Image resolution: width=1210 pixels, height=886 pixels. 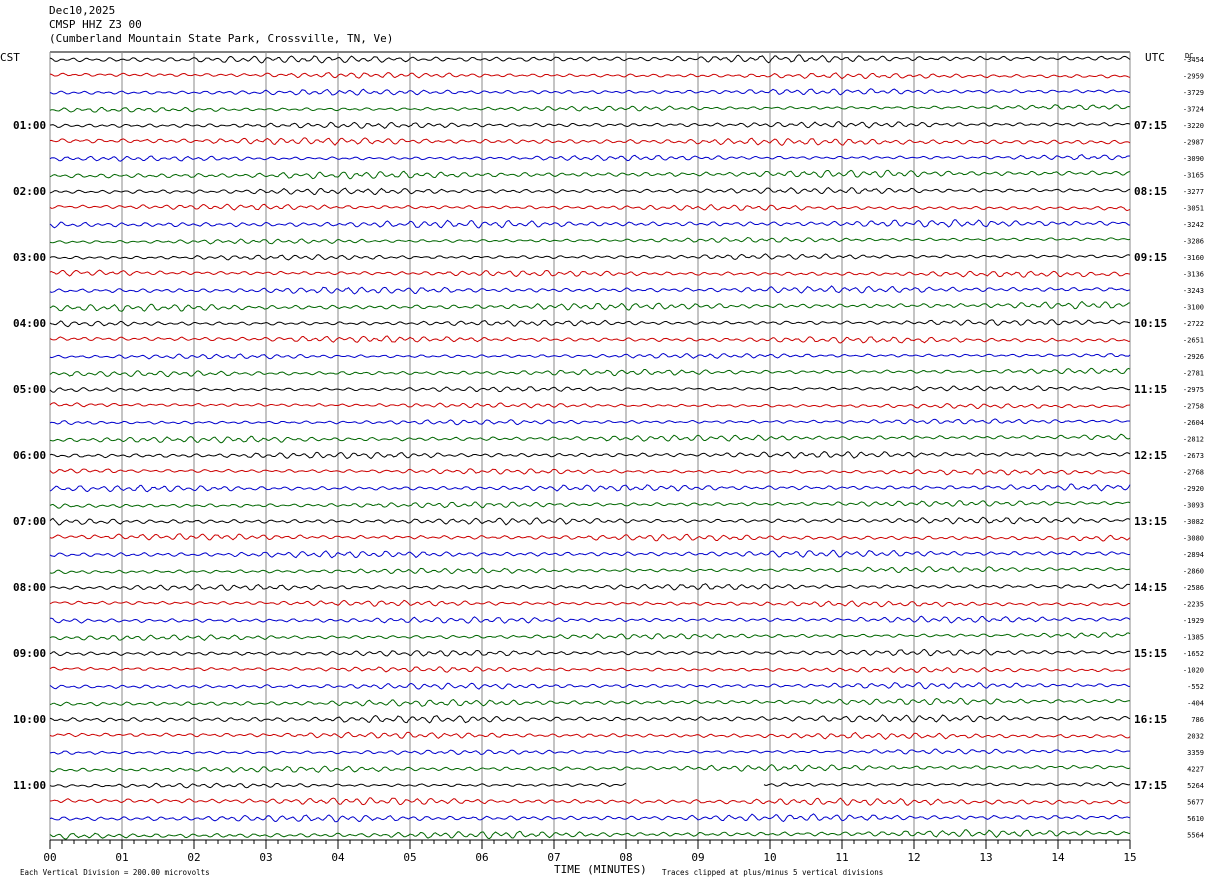 What do you see at coordinates (29, 587) in the screenshot?
I see `left-hour-label: 08:00` at bounding box center [29, 587].